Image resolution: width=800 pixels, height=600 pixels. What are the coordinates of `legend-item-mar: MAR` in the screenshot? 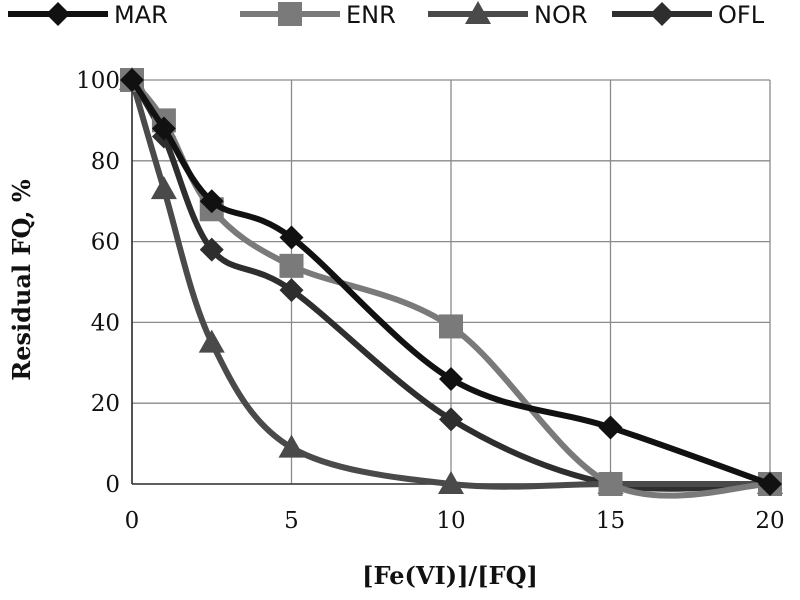 It's located at (88, 15).